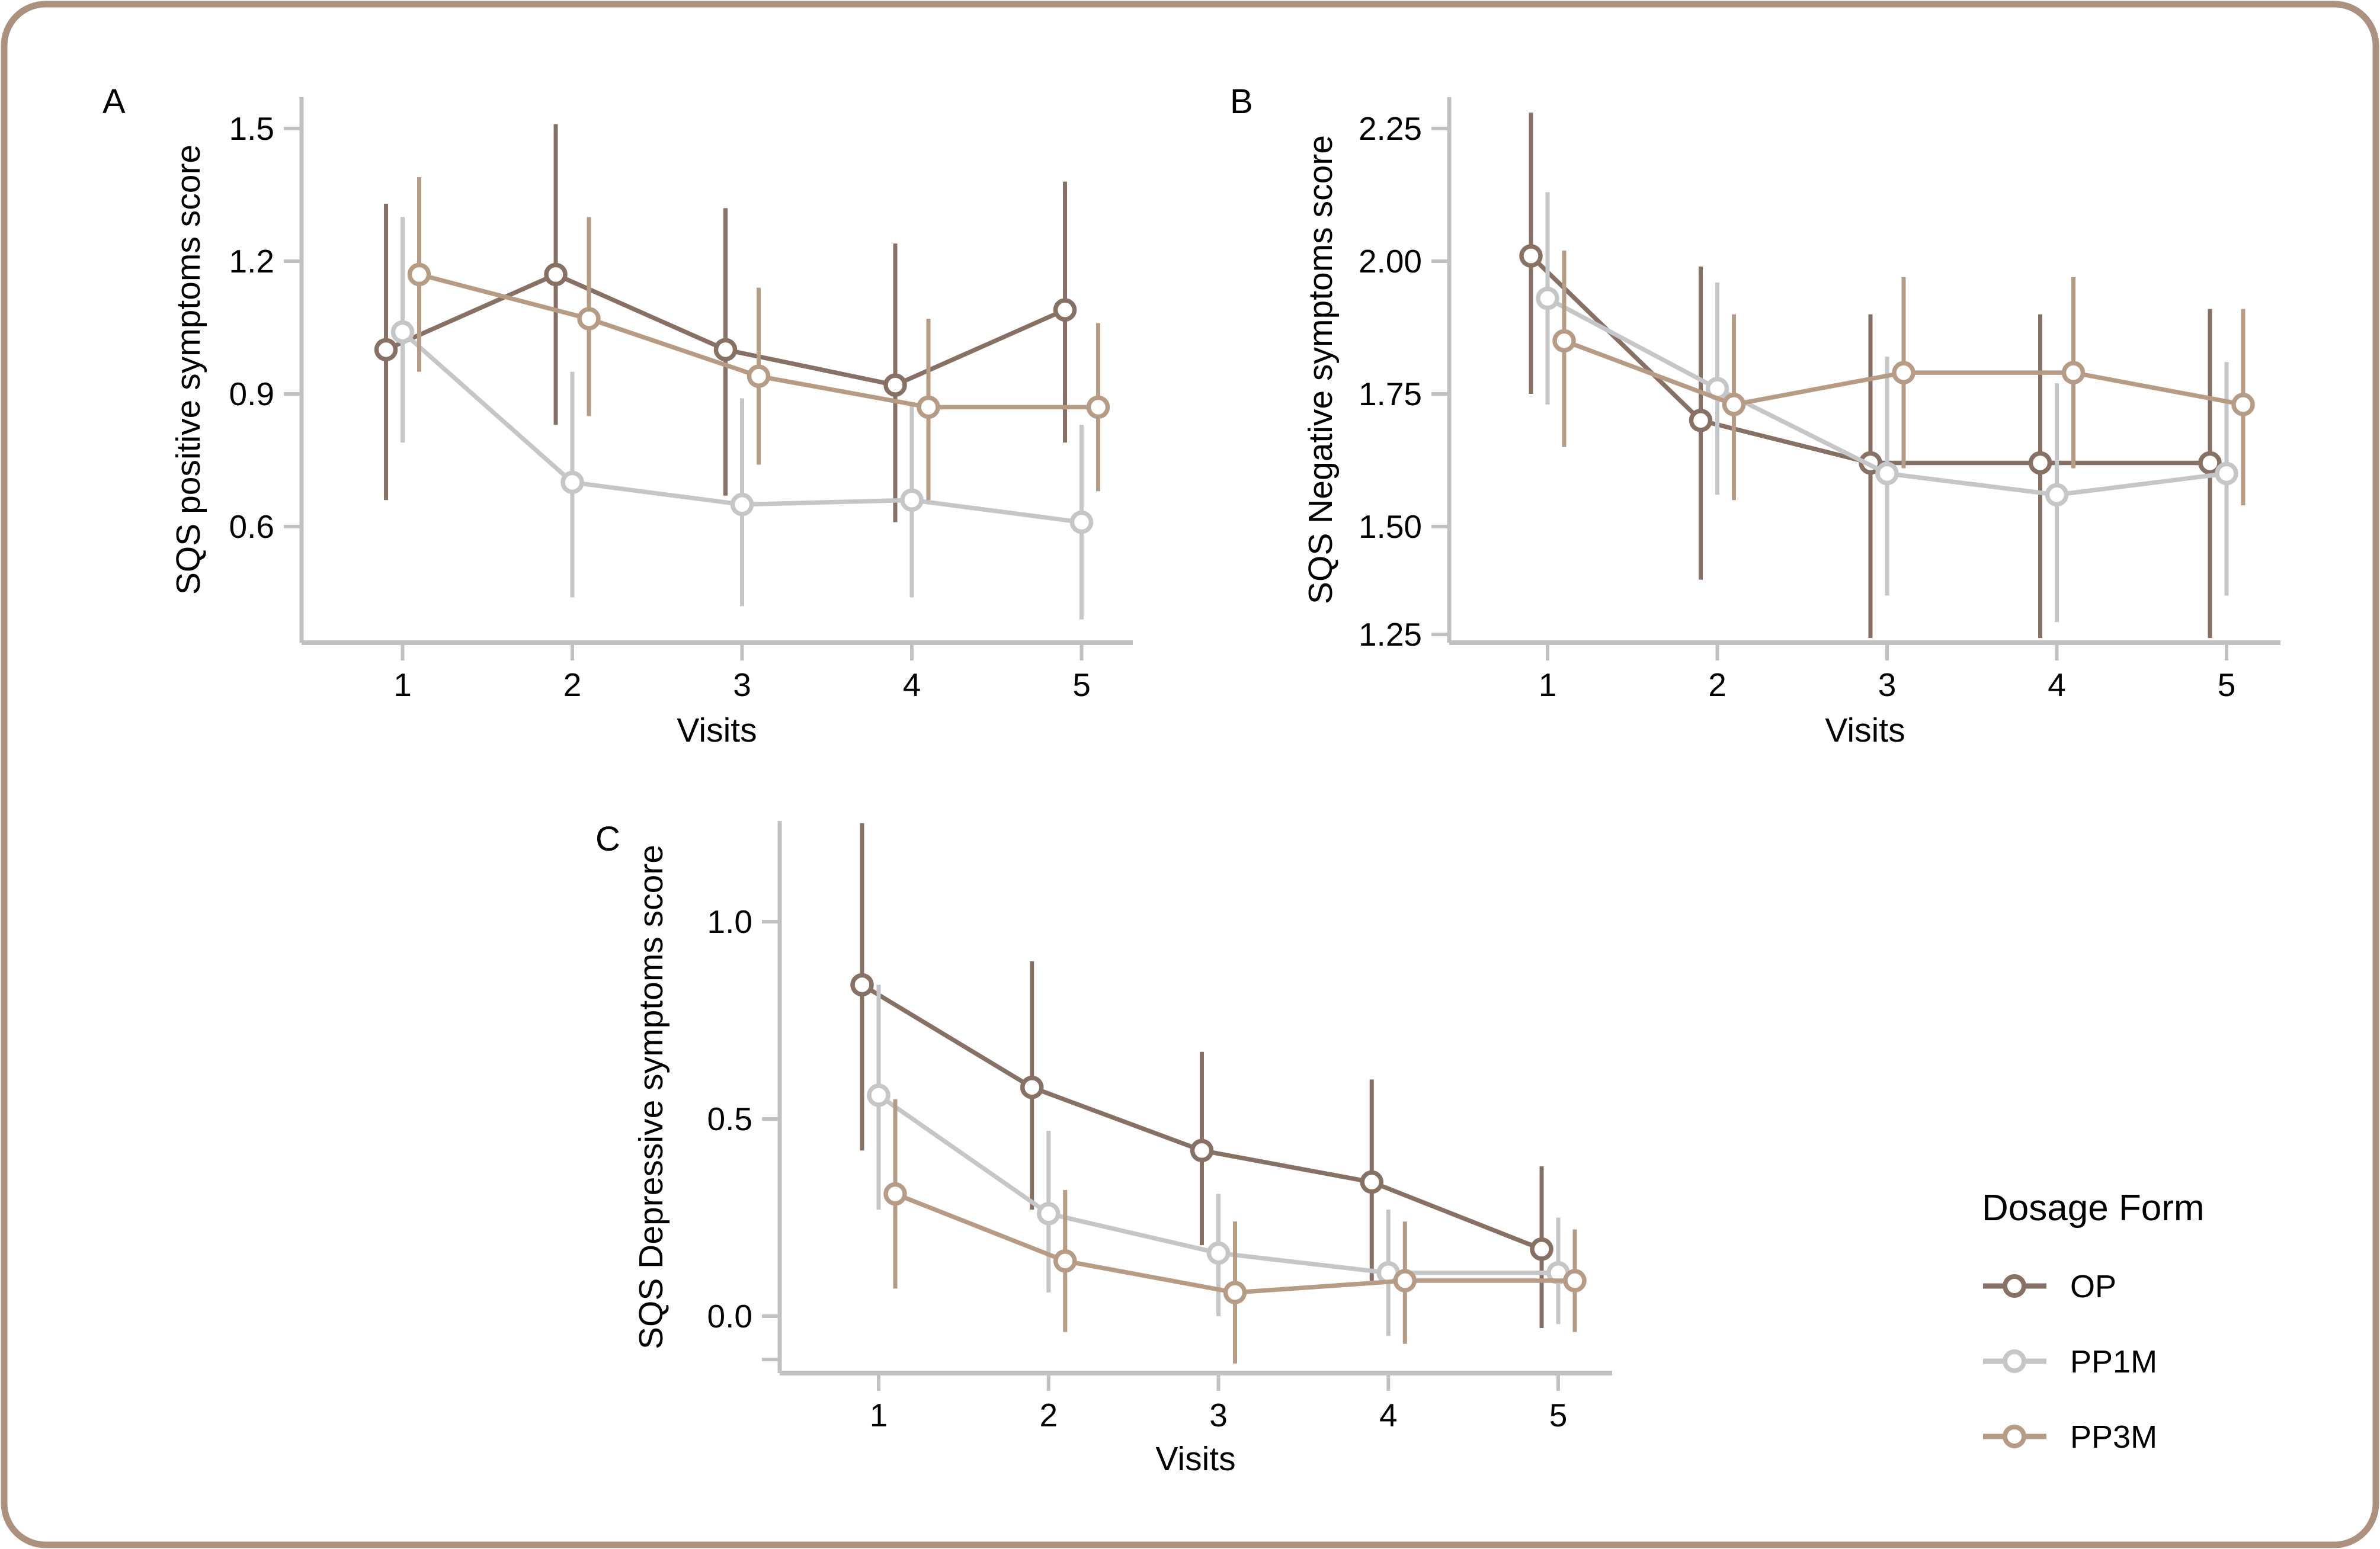 The image size is (2380, 1549). I want to click on legend: Dosage Form OP PP1M PP3M, so click(2093, 1322).